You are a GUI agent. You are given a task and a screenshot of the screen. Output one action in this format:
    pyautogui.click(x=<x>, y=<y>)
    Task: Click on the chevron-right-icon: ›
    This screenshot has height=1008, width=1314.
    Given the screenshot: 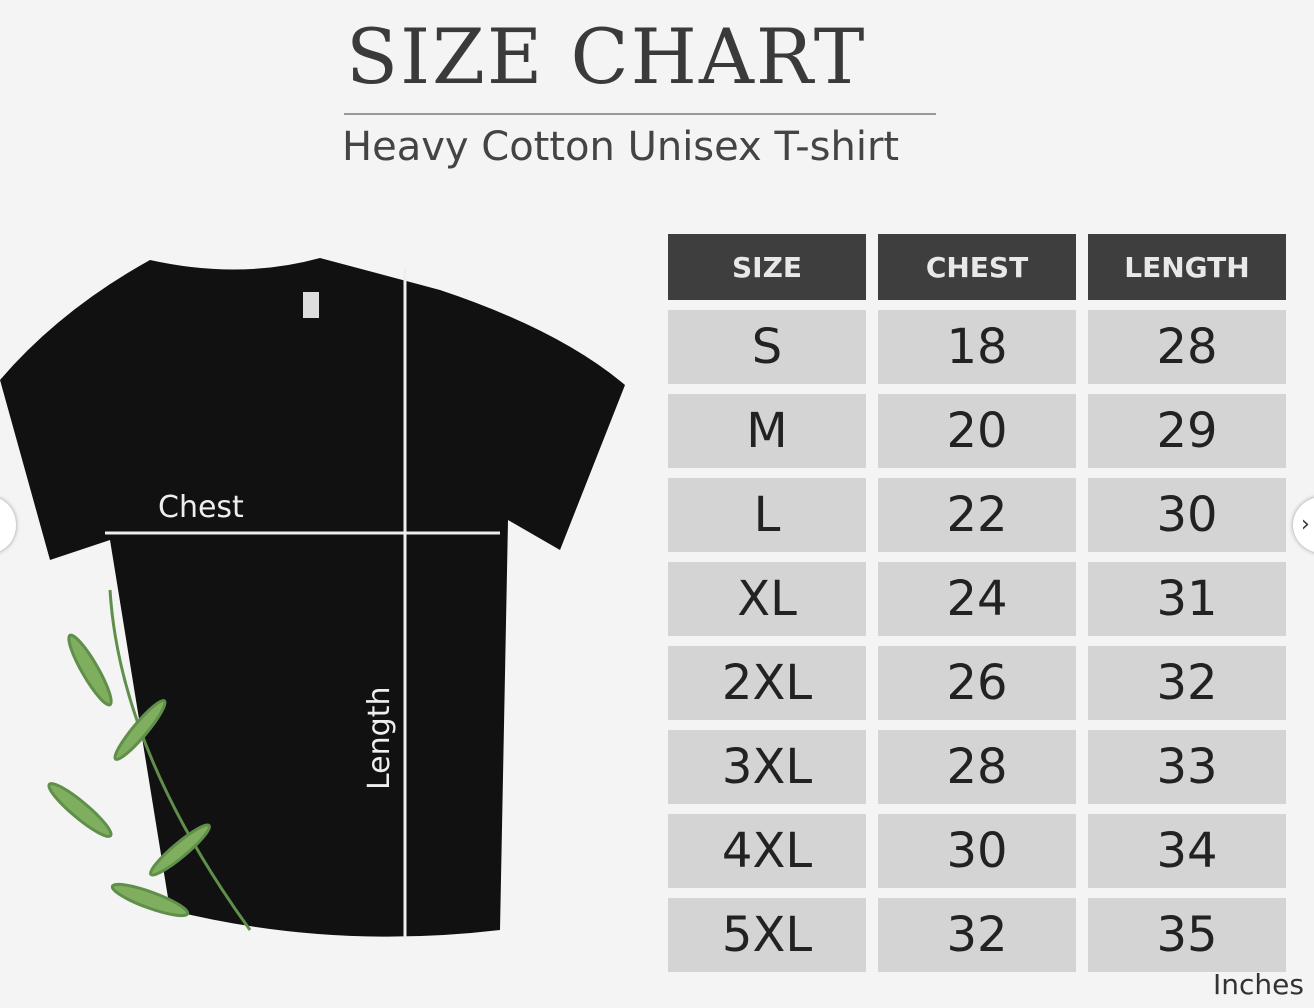 What is the action you would take?
    pyautogui.click(x=1305, y=524)
    